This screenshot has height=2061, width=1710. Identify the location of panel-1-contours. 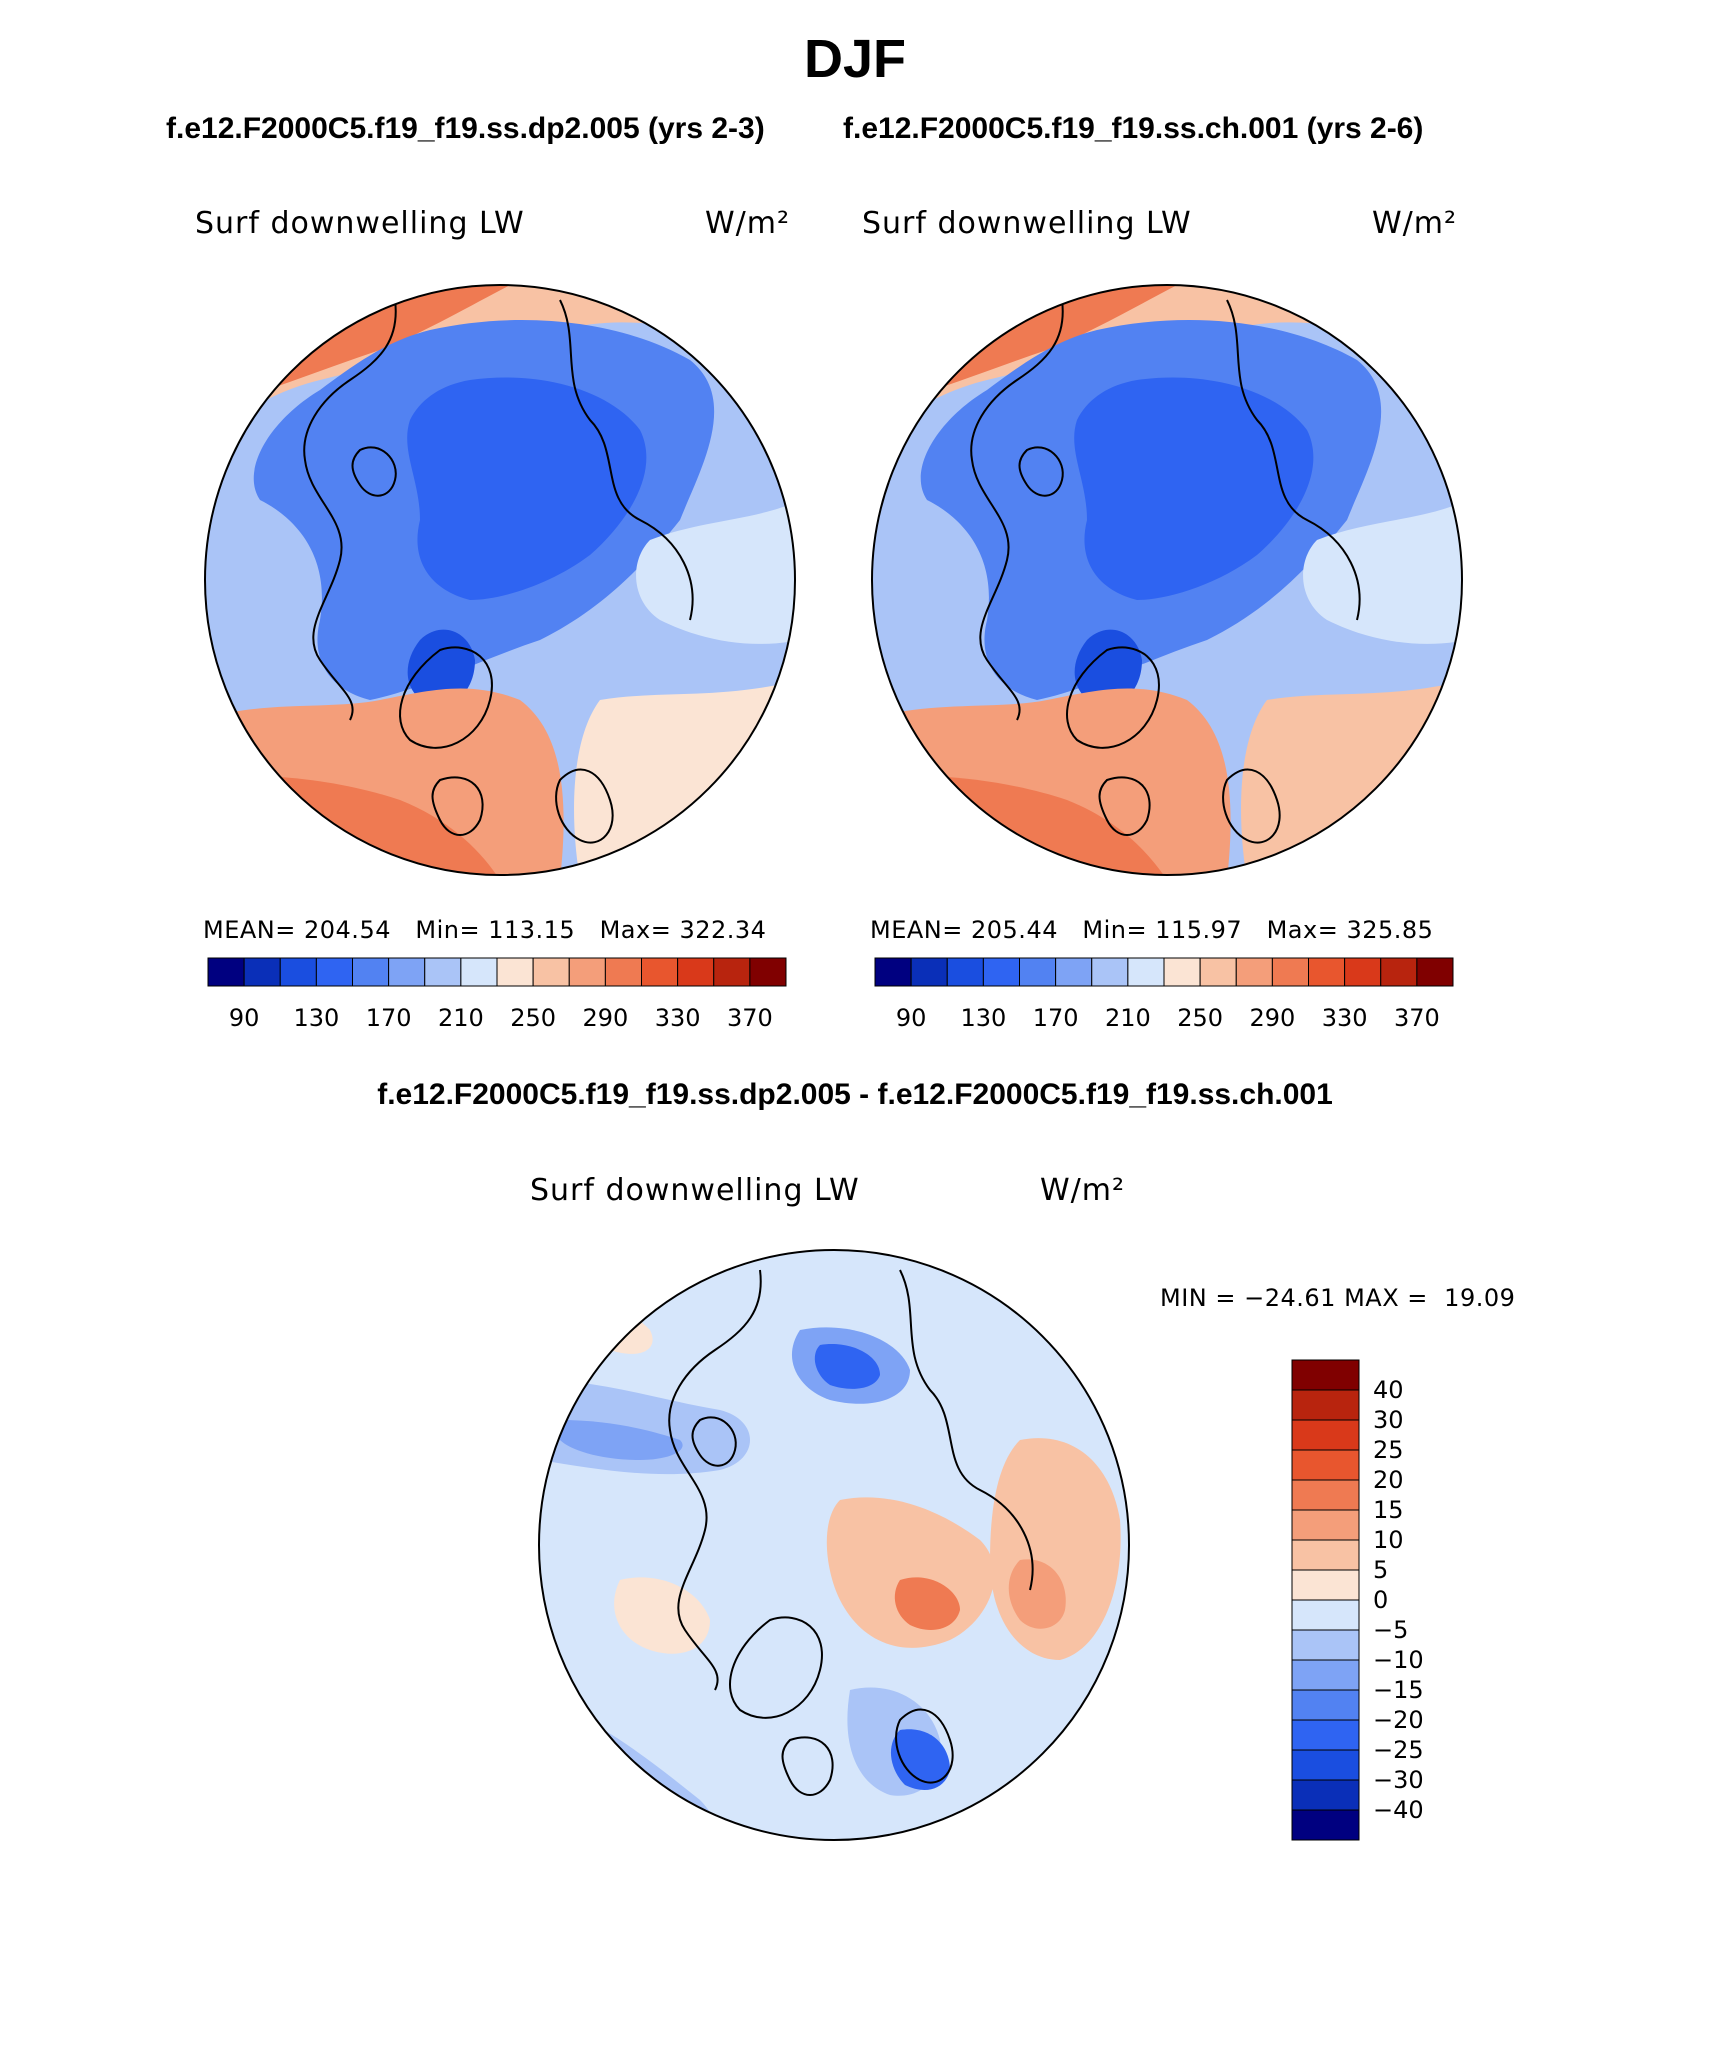
(500, 580).